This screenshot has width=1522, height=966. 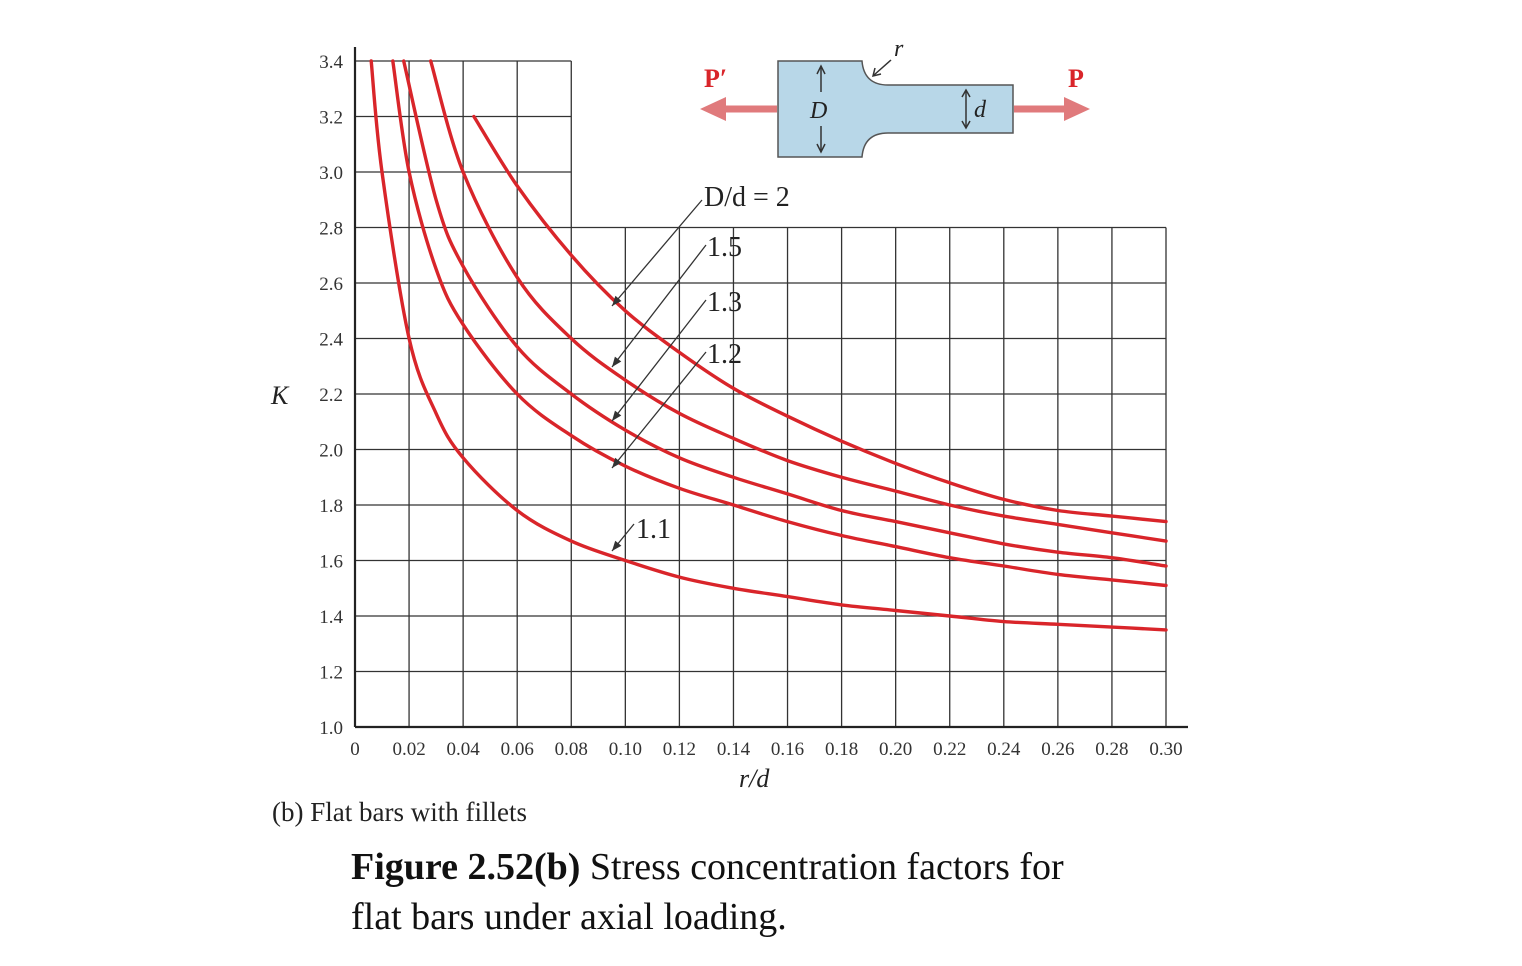 I want to click on subcaption: (b) Flat bars with fillets, so click(x=399, y=812).